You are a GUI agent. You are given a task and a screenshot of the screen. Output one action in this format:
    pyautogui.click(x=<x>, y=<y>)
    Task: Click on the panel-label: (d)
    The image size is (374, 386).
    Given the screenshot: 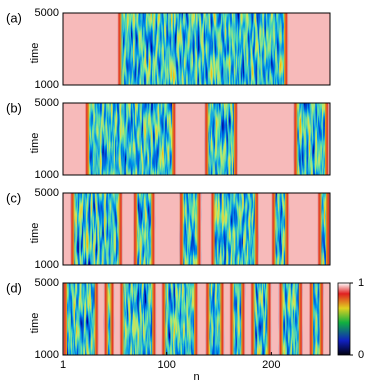 What is the action you would take?
    pyautogui.click(x=14, y=287)
    